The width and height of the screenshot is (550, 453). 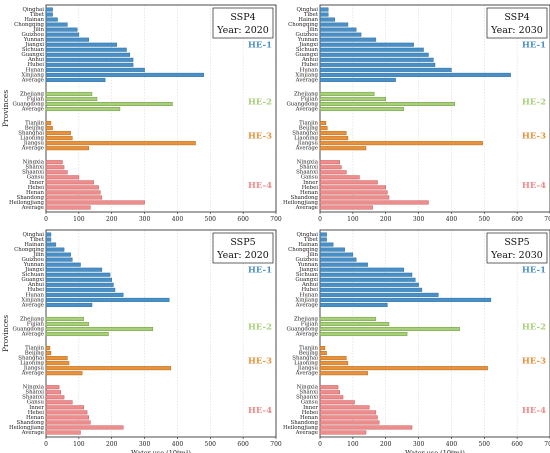 What do you see at coordinates (333, 358) in the screenshot?
I see `bar-shanghai` at bounding box center [333, 358].